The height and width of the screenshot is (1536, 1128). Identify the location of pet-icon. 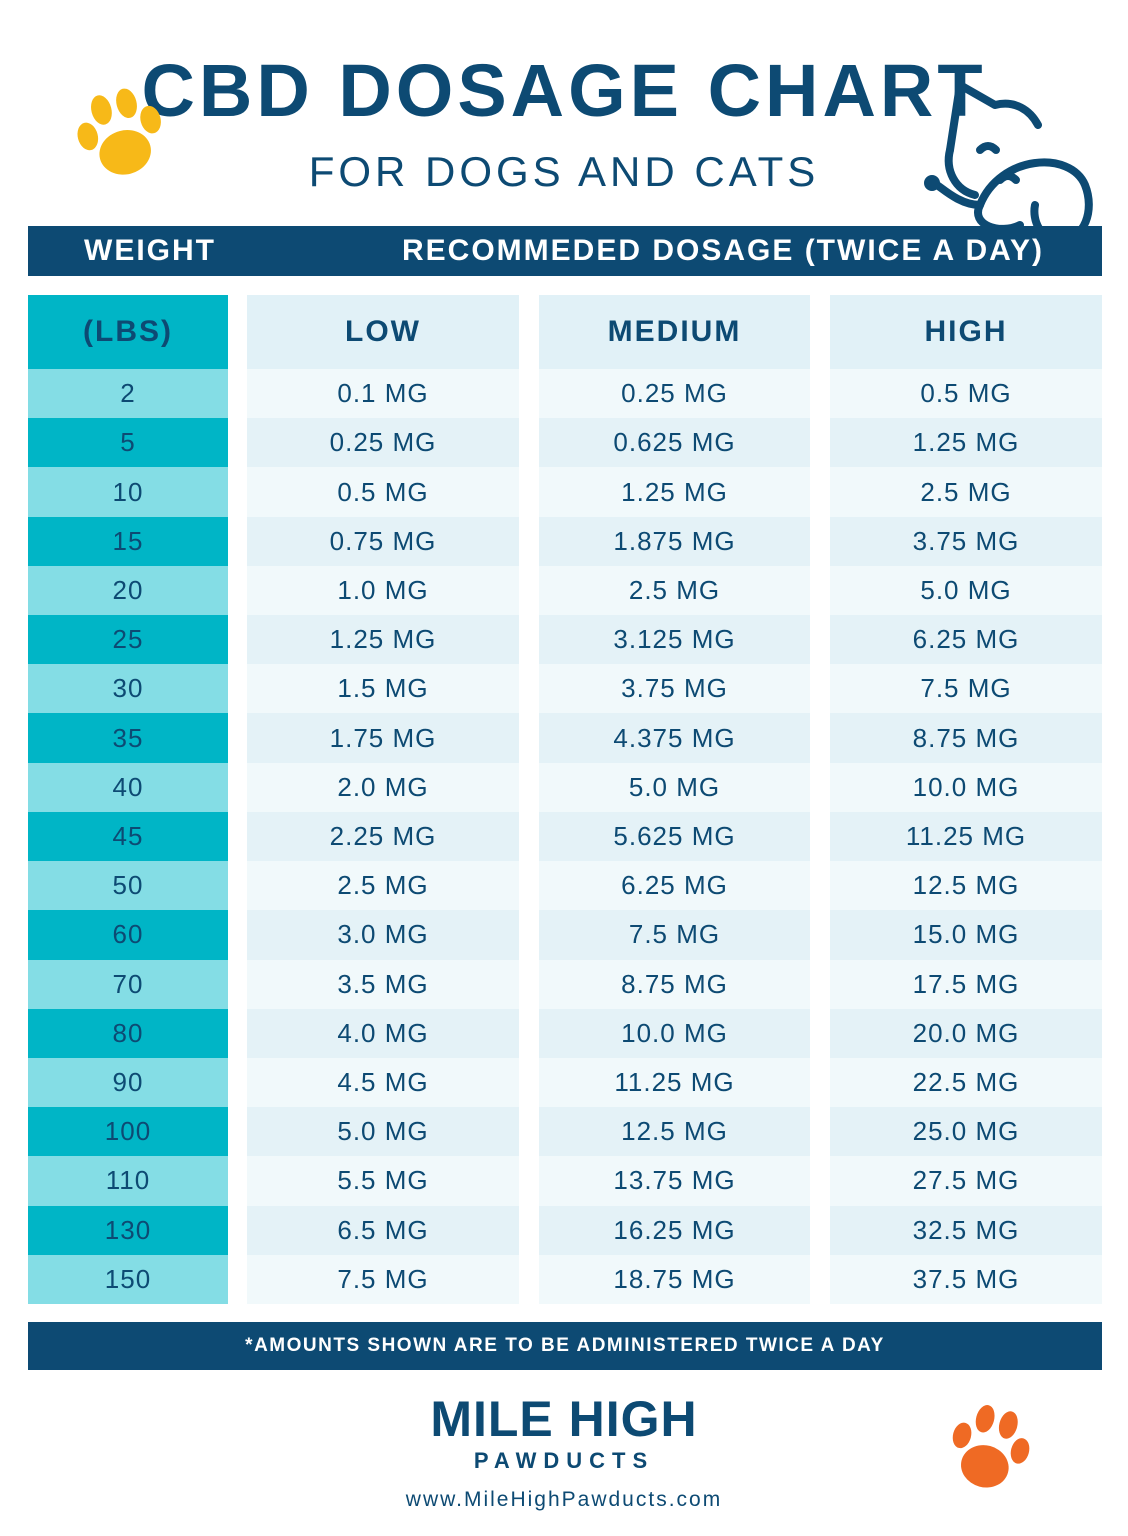
(1008, 162).